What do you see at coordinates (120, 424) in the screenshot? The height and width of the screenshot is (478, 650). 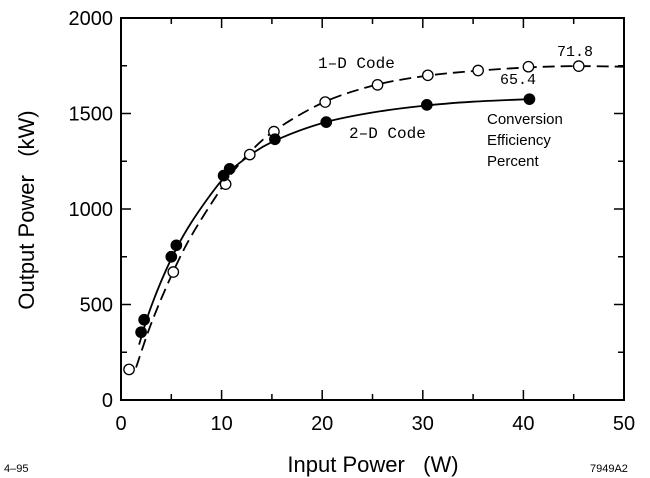 I see `x-tick-label: 0` at bounding box center [120, 424].